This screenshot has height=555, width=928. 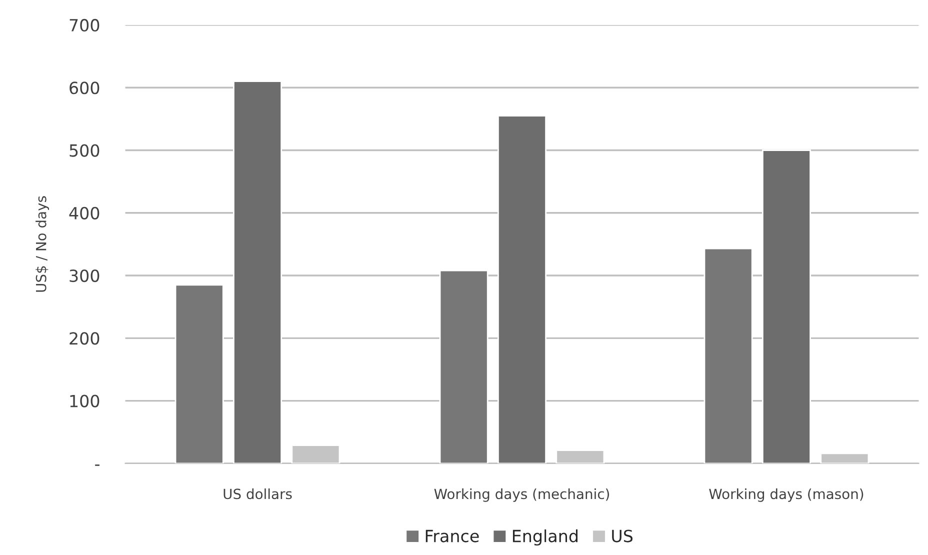 I want to click on y-tick-label: 700, so click(x=85, y=25).